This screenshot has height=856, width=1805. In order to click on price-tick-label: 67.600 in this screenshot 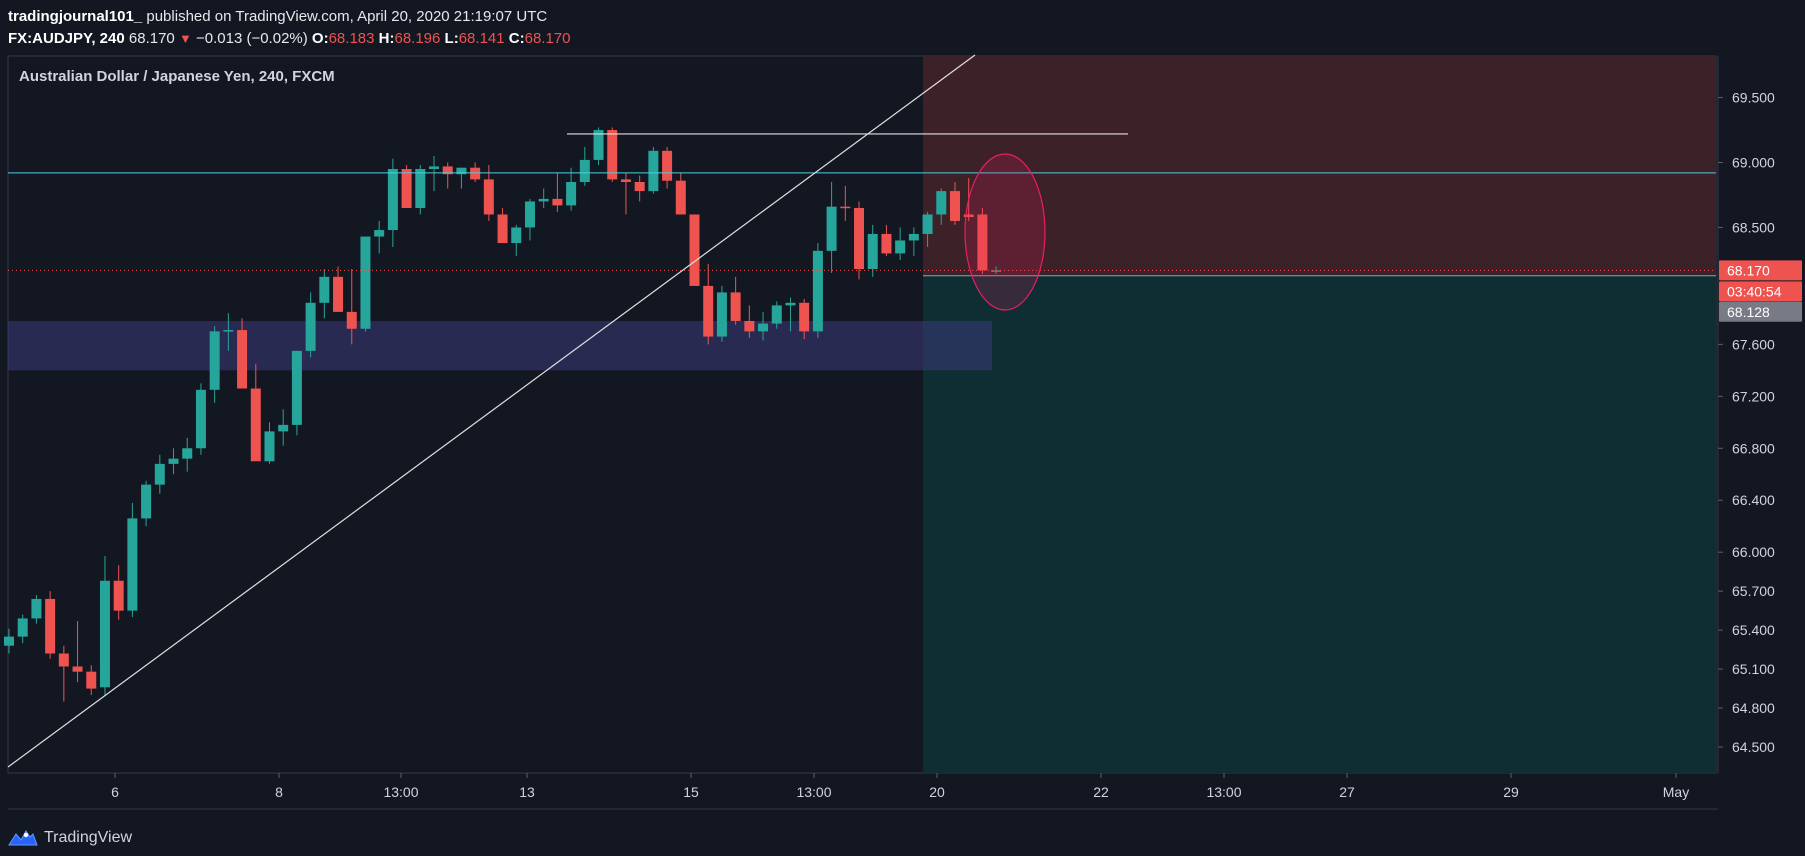, I will do `click(1753, 344)`.